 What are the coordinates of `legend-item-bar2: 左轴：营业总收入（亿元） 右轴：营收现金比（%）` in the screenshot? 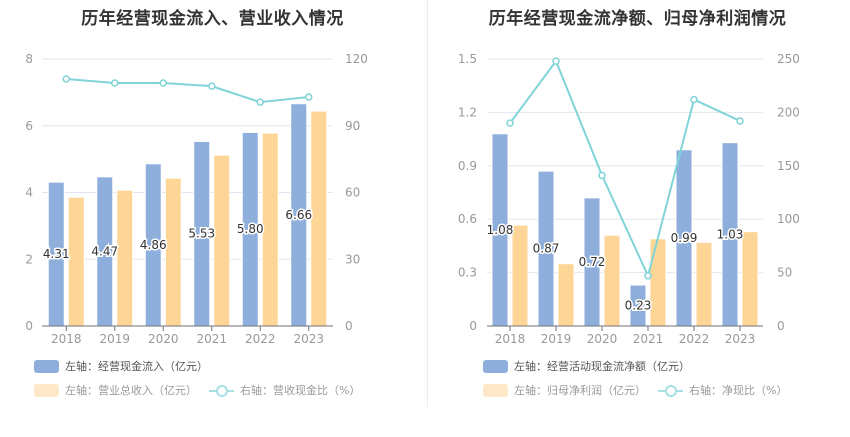 It's located at (197, 390).